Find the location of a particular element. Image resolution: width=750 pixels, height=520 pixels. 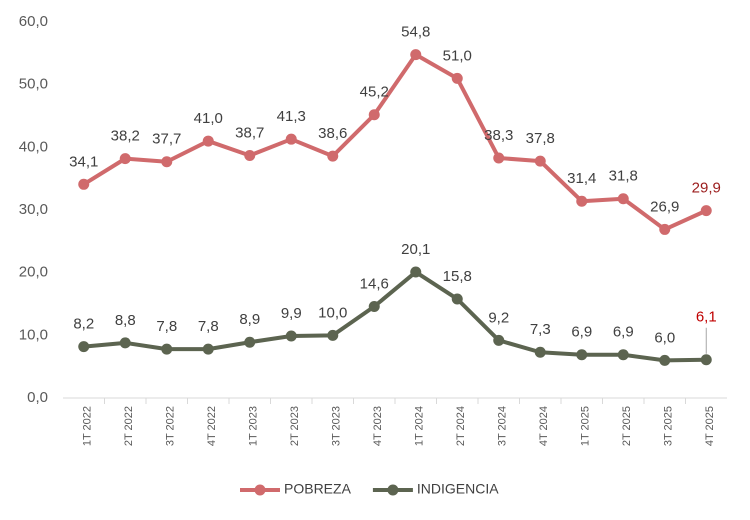

data-label: 31,4 is located at coordinates (581, 178).